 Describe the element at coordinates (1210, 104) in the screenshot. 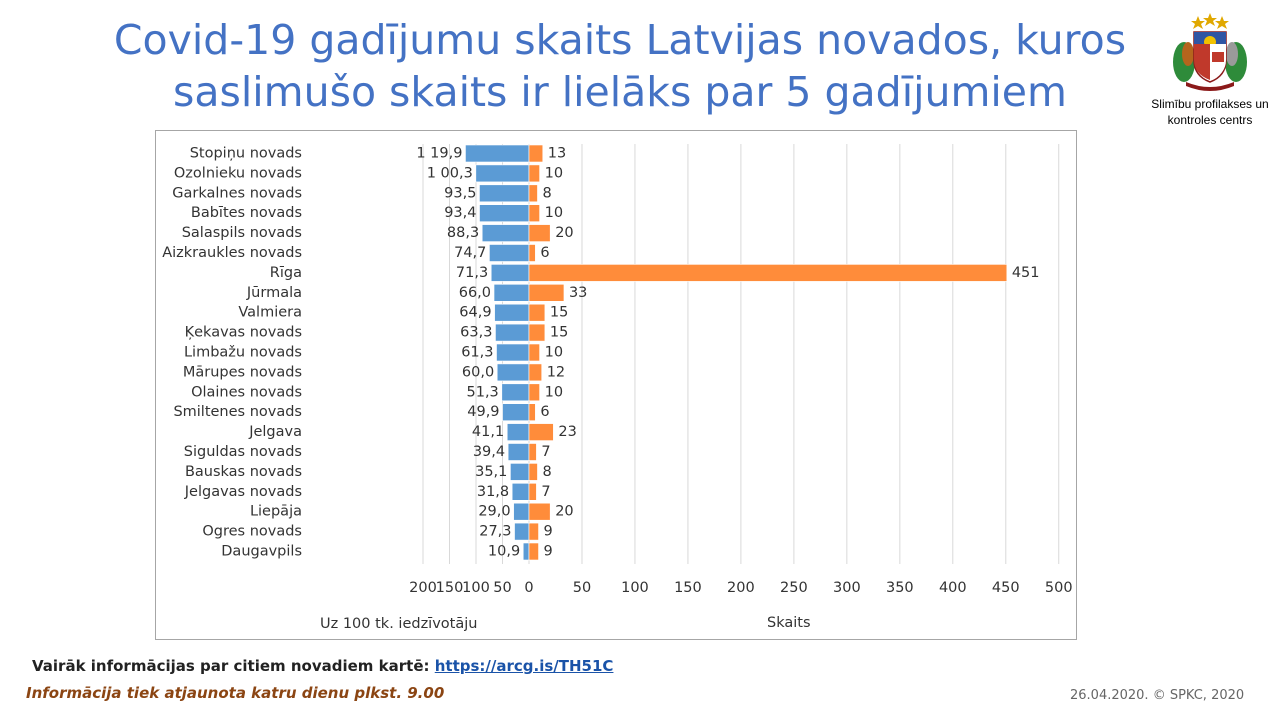

I see `logo-text-line-1: Slimību profilakses un` at that location.